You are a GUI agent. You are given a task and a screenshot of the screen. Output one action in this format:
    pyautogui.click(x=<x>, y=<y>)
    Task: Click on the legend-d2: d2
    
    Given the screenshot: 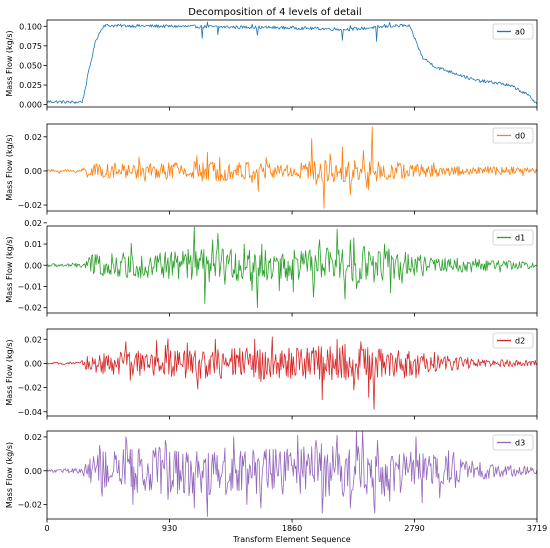 What is the action you would take?
    pyautogui.click(x=513, y=340)
    